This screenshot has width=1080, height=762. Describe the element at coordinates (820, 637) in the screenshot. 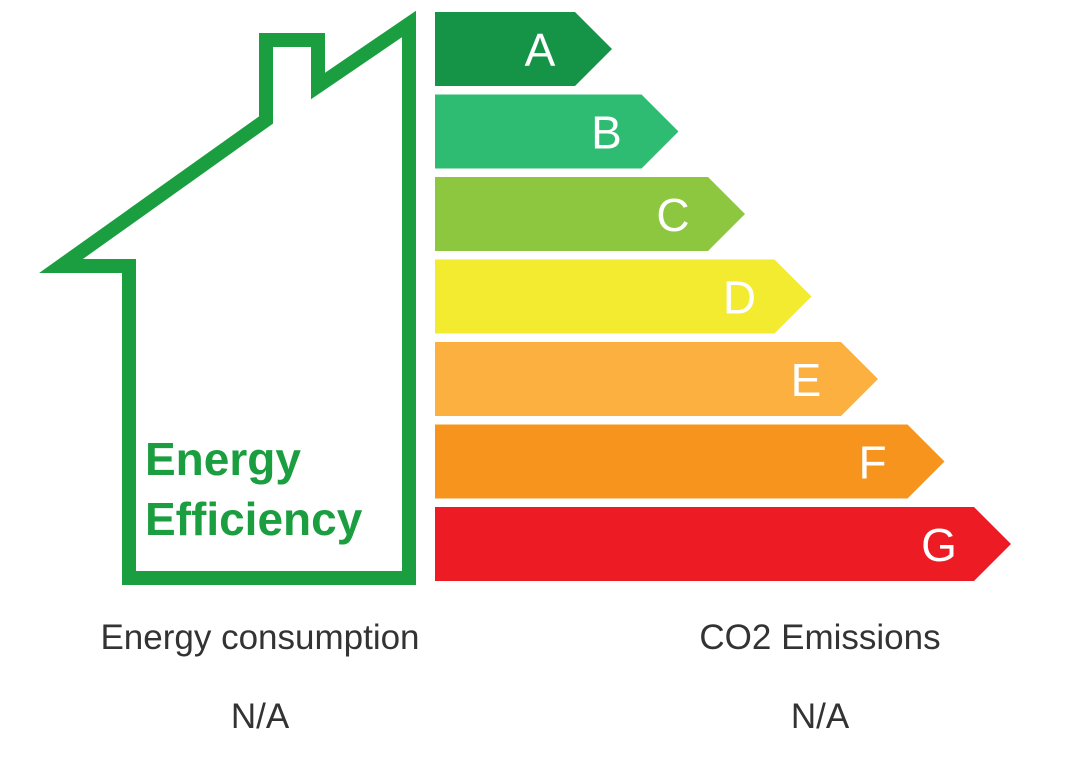

I see `co2-emissions-label: CO2 Emissions` at that location.